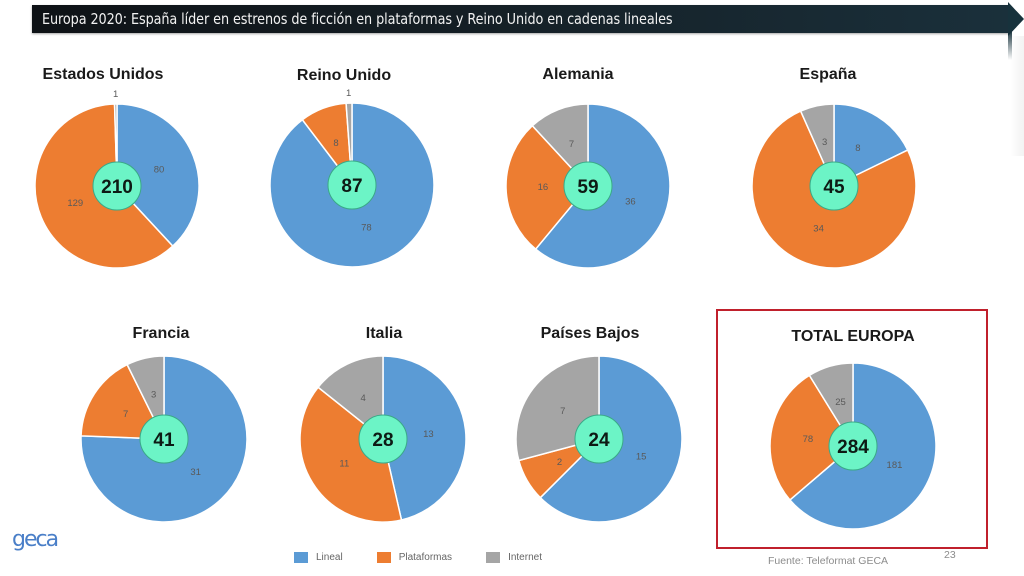 This screenshot has height=576, width=1024. Describe the element at coordinates (195, 472) in the screenshot. I see `slice-value-lineal: 31` at that location.